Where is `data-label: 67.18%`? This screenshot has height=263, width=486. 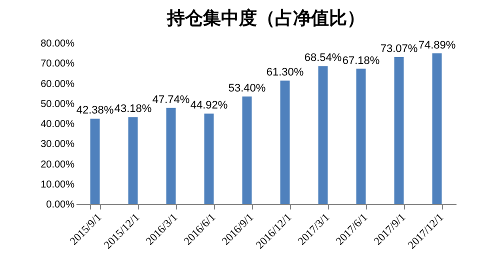 data-label: 67.18% is located at coordinates (361, 60).